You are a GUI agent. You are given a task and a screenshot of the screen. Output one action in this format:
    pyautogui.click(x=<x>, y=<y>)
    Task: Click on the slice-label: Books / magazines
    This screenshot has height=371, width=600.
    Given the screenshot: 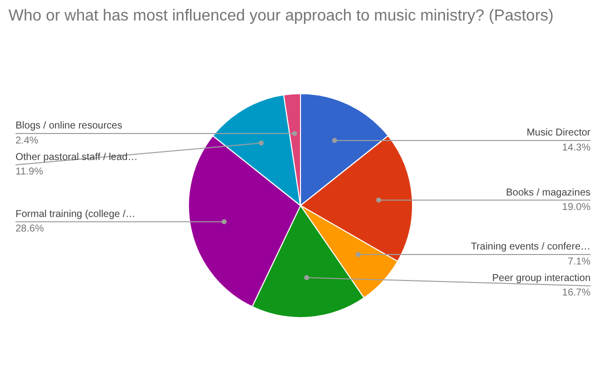 What is the action you would take?
    pyautogui.click(x=548, y=192)
    